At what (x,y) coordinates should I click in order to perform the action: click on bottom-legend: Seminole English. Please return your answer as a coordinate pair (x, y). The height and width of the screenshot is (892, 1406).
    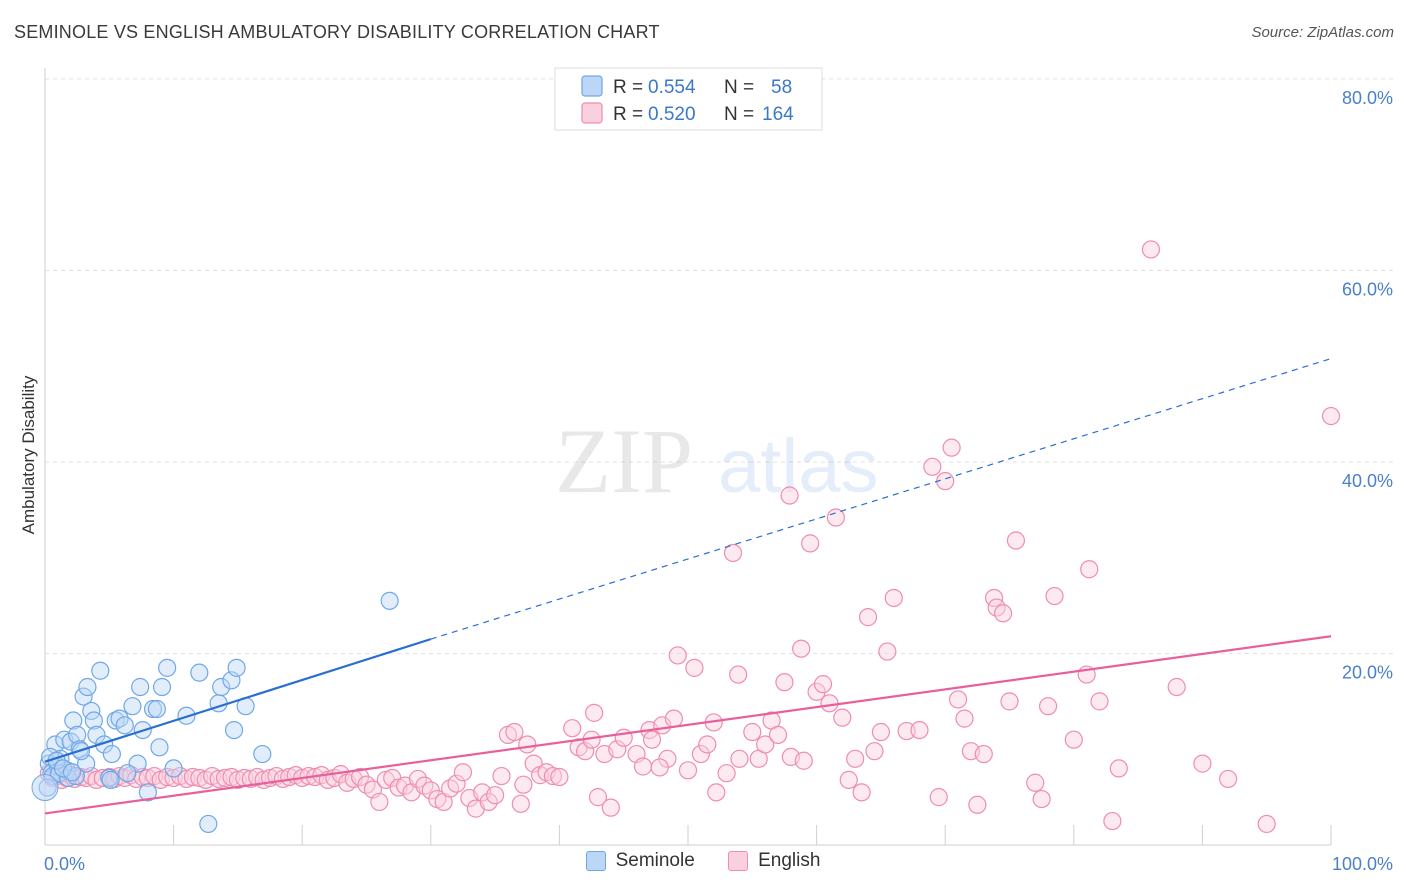
    Looking at the image, I should click on (703, 863).